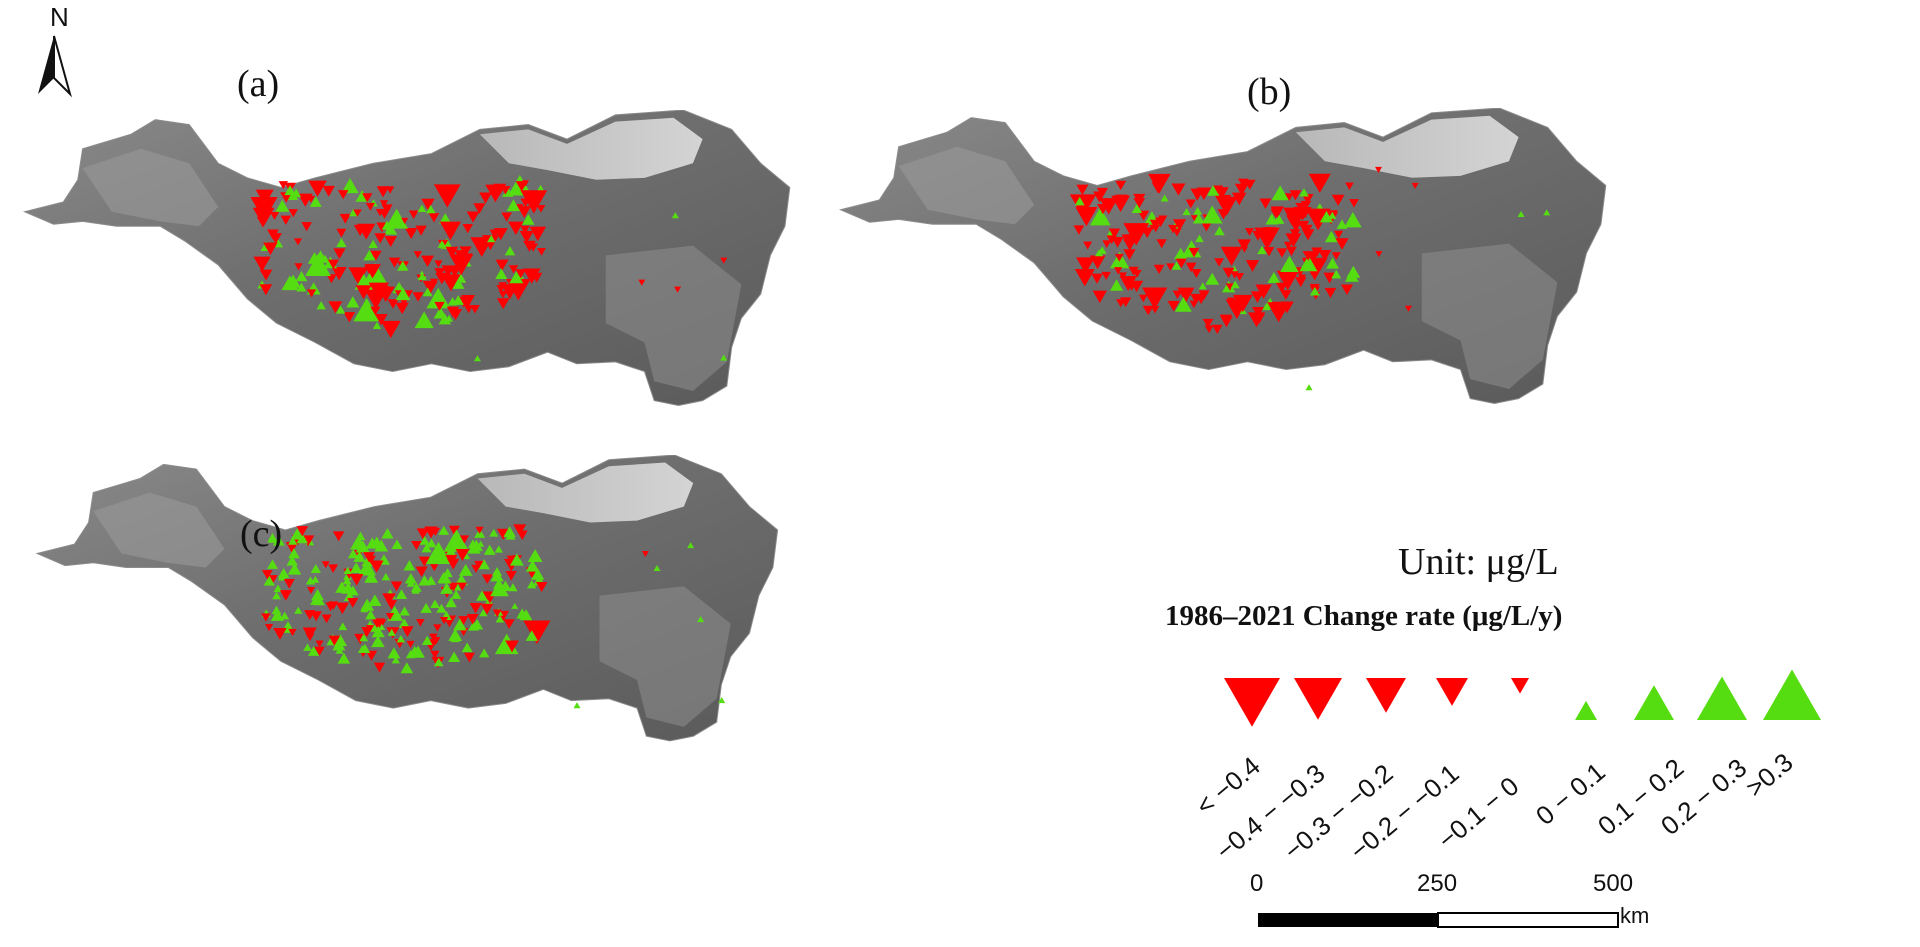 The image size is (1920, 947). What do you see at coordinates (1635, 915) in the screenshot?
I see `scale-unit: km` at bounding box center [1635, 915].